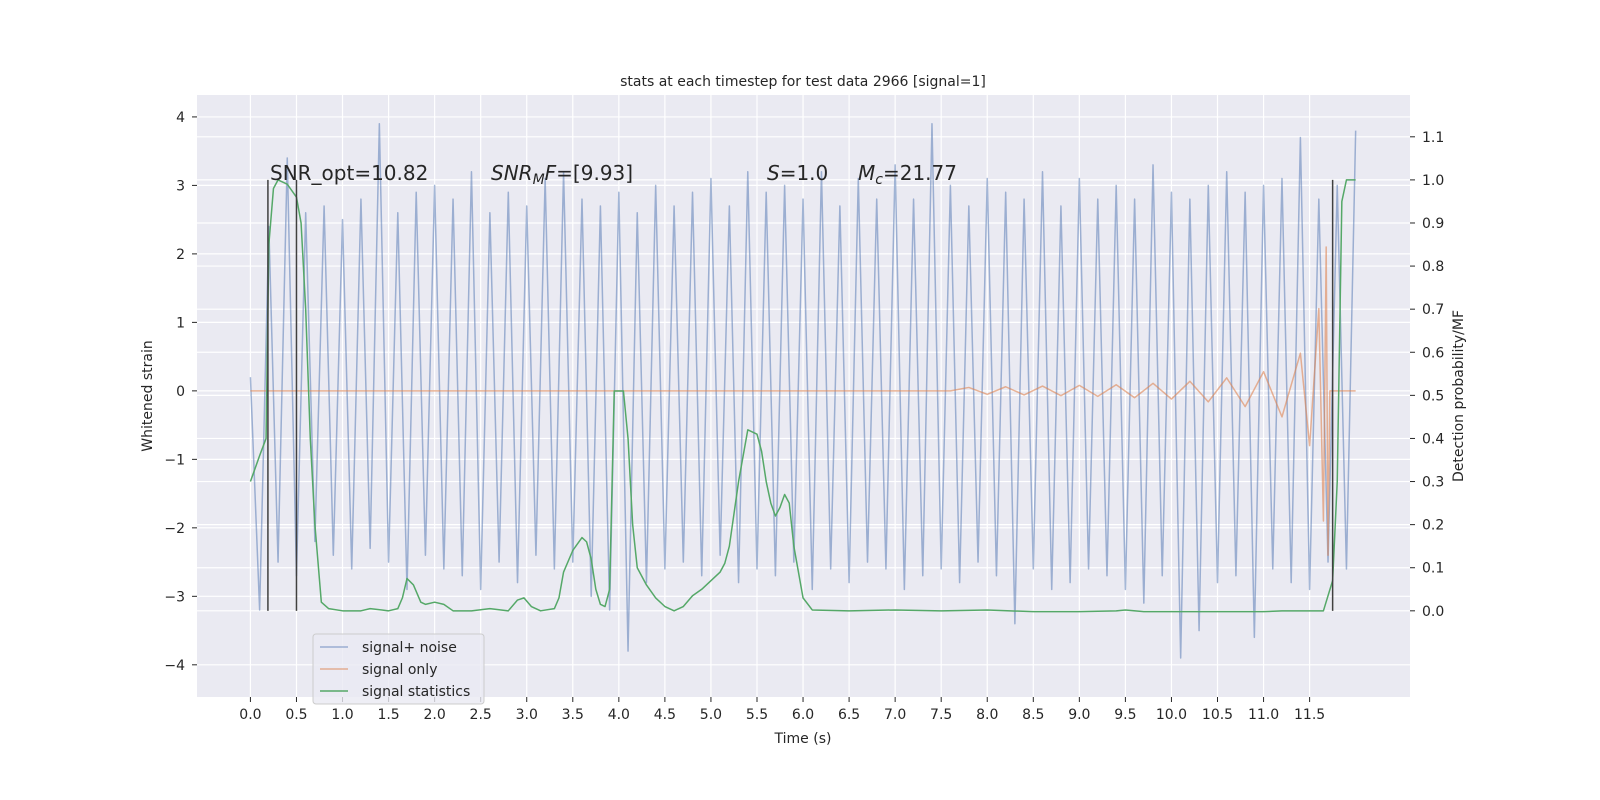 The width and height of the screenshot is (1600, 800). What do you see at coordinates (296, 715) in the screenshot?
I see `x-tick-label: 0.5` at bounding box center [296, 715].